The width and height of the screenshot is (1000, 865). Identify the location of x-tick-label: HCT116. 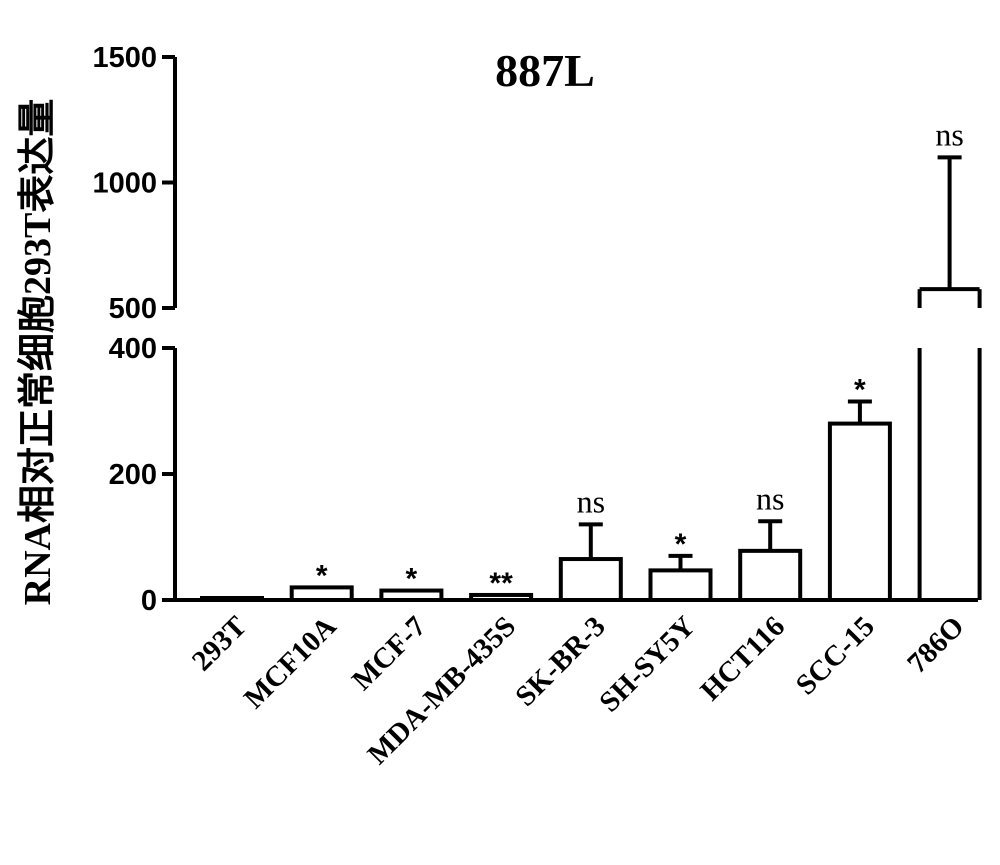
(742, 658).